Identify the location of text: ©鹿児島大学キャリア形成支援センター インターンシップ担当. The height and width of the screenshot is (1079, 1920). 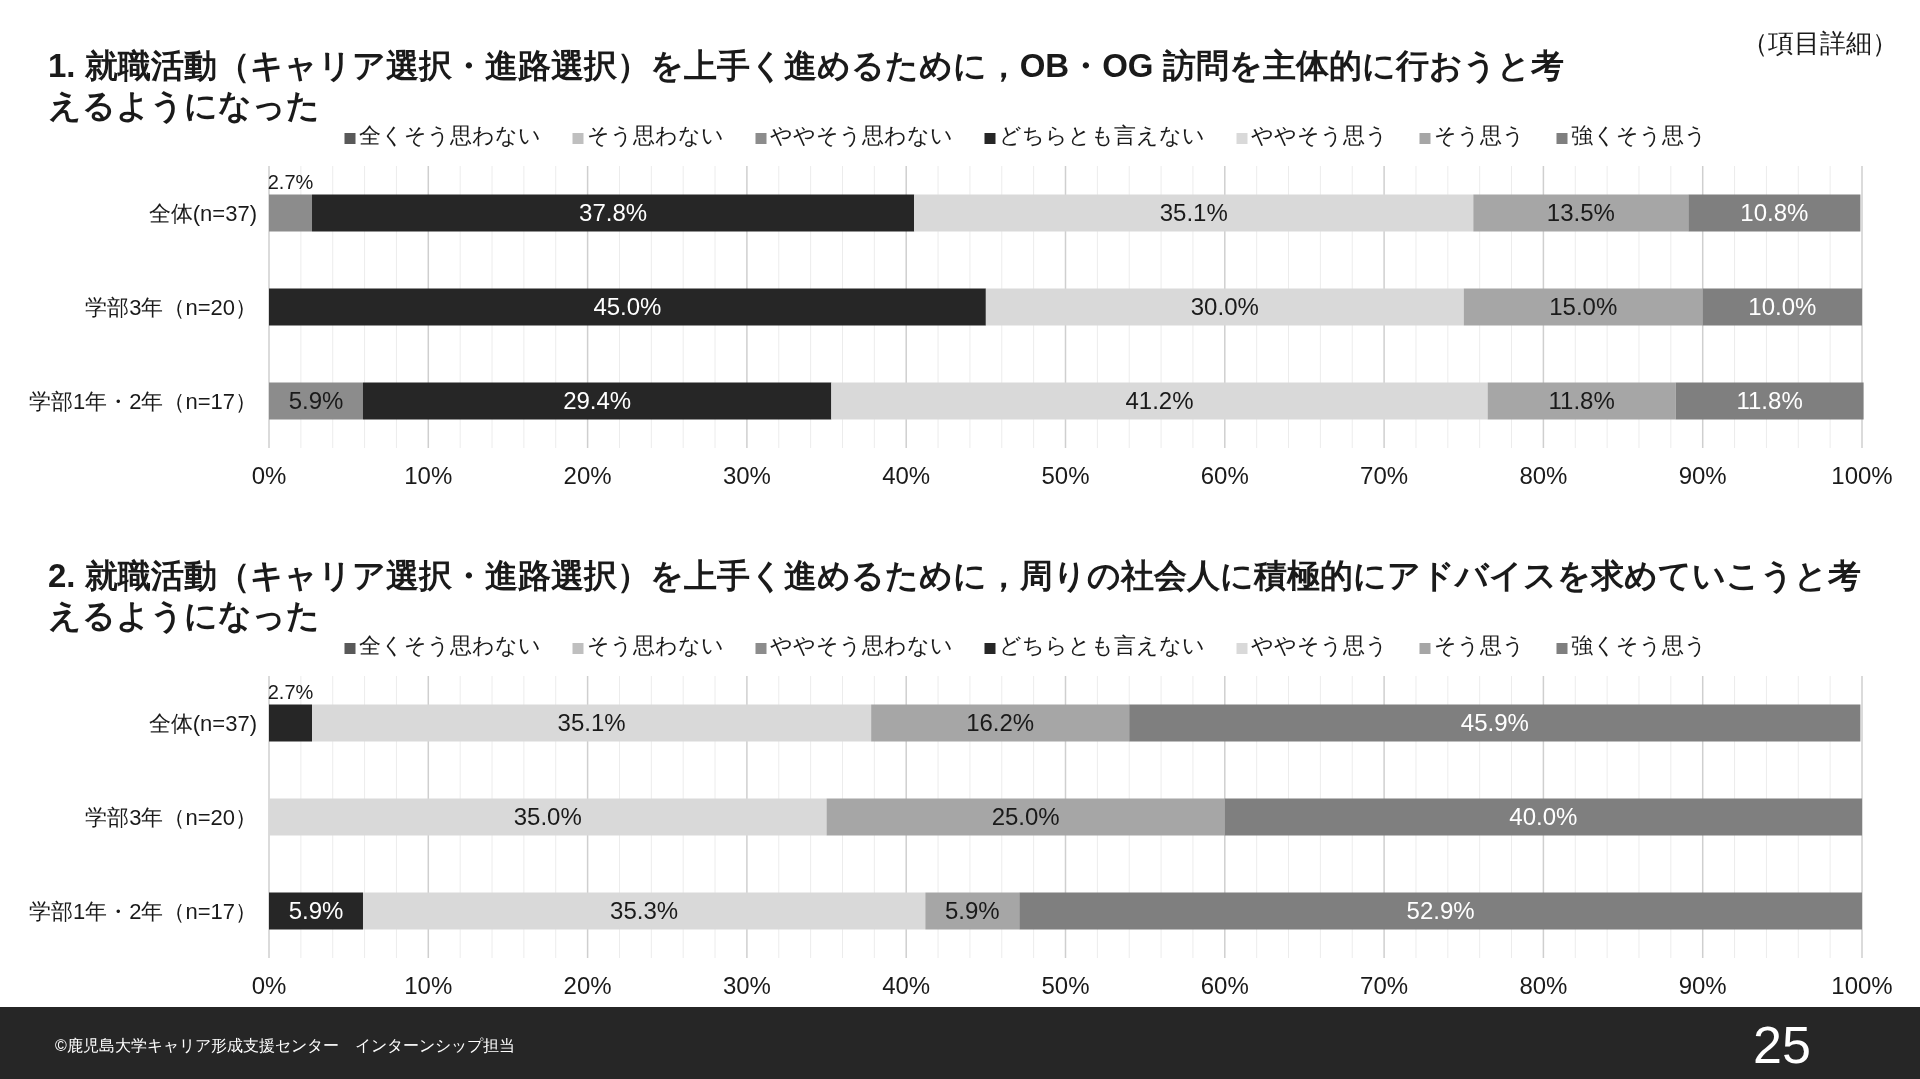
(285, 1045).